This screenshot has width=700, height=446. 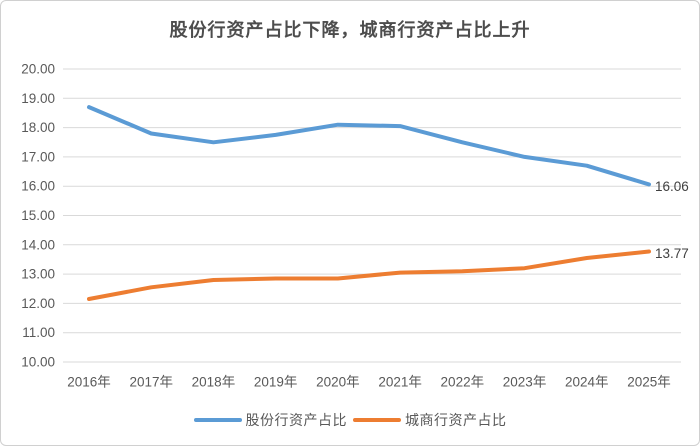 What do you see at coordinates (296, 420) in the screenshot?
I see `legend-label: 股份行资产占比` at bounding box center [296, 420].